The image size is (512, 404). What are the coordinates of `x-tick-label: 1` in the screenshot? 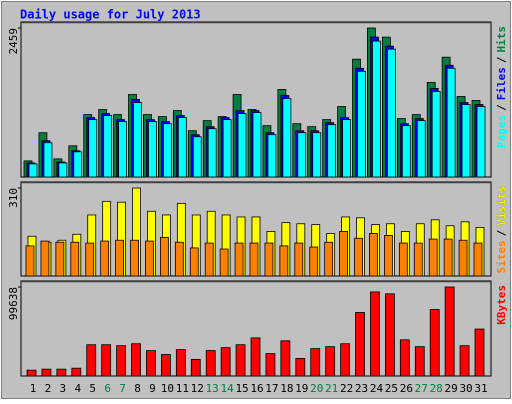 It's located at (33, 388).